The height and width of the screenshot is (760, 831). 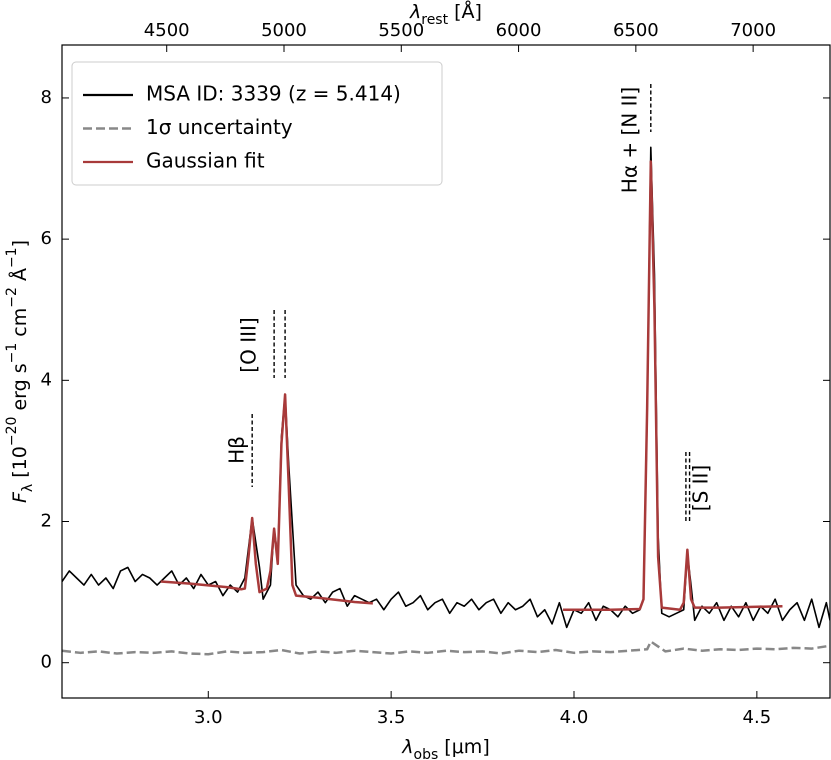 I want to click on y-axis-label-part: erg s, so click(x=20, y=389).